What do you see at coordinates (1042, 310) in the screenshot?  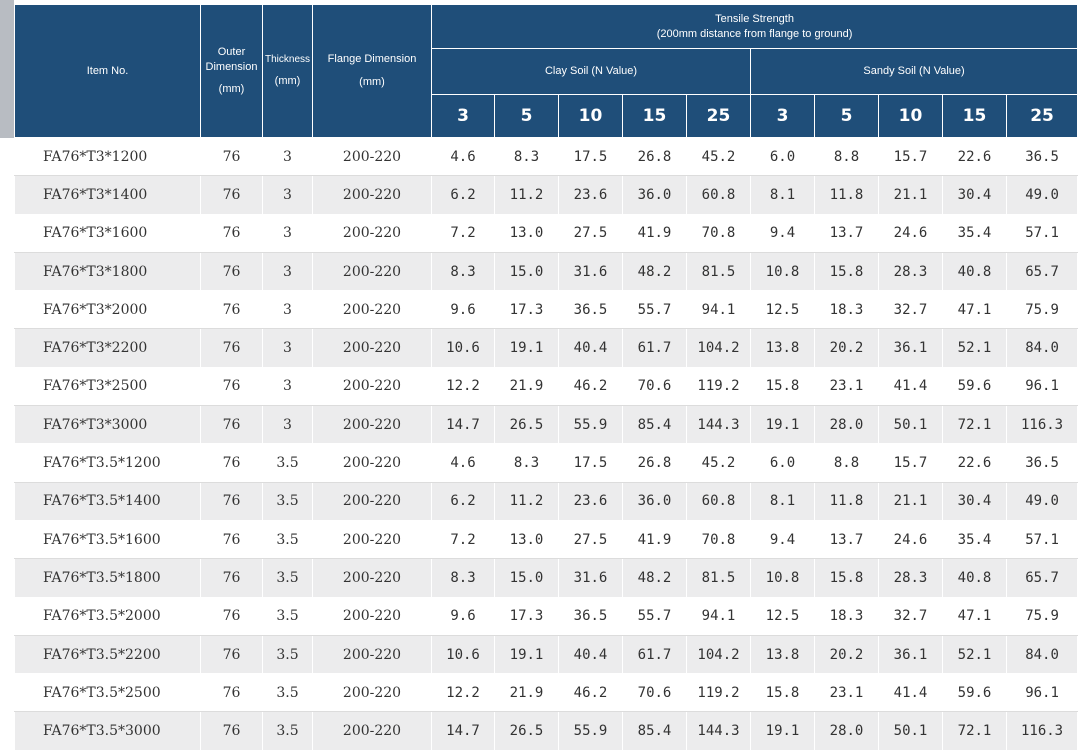 I see `cell-sandy-value: 75.9` at bounding box center [1042, 310].